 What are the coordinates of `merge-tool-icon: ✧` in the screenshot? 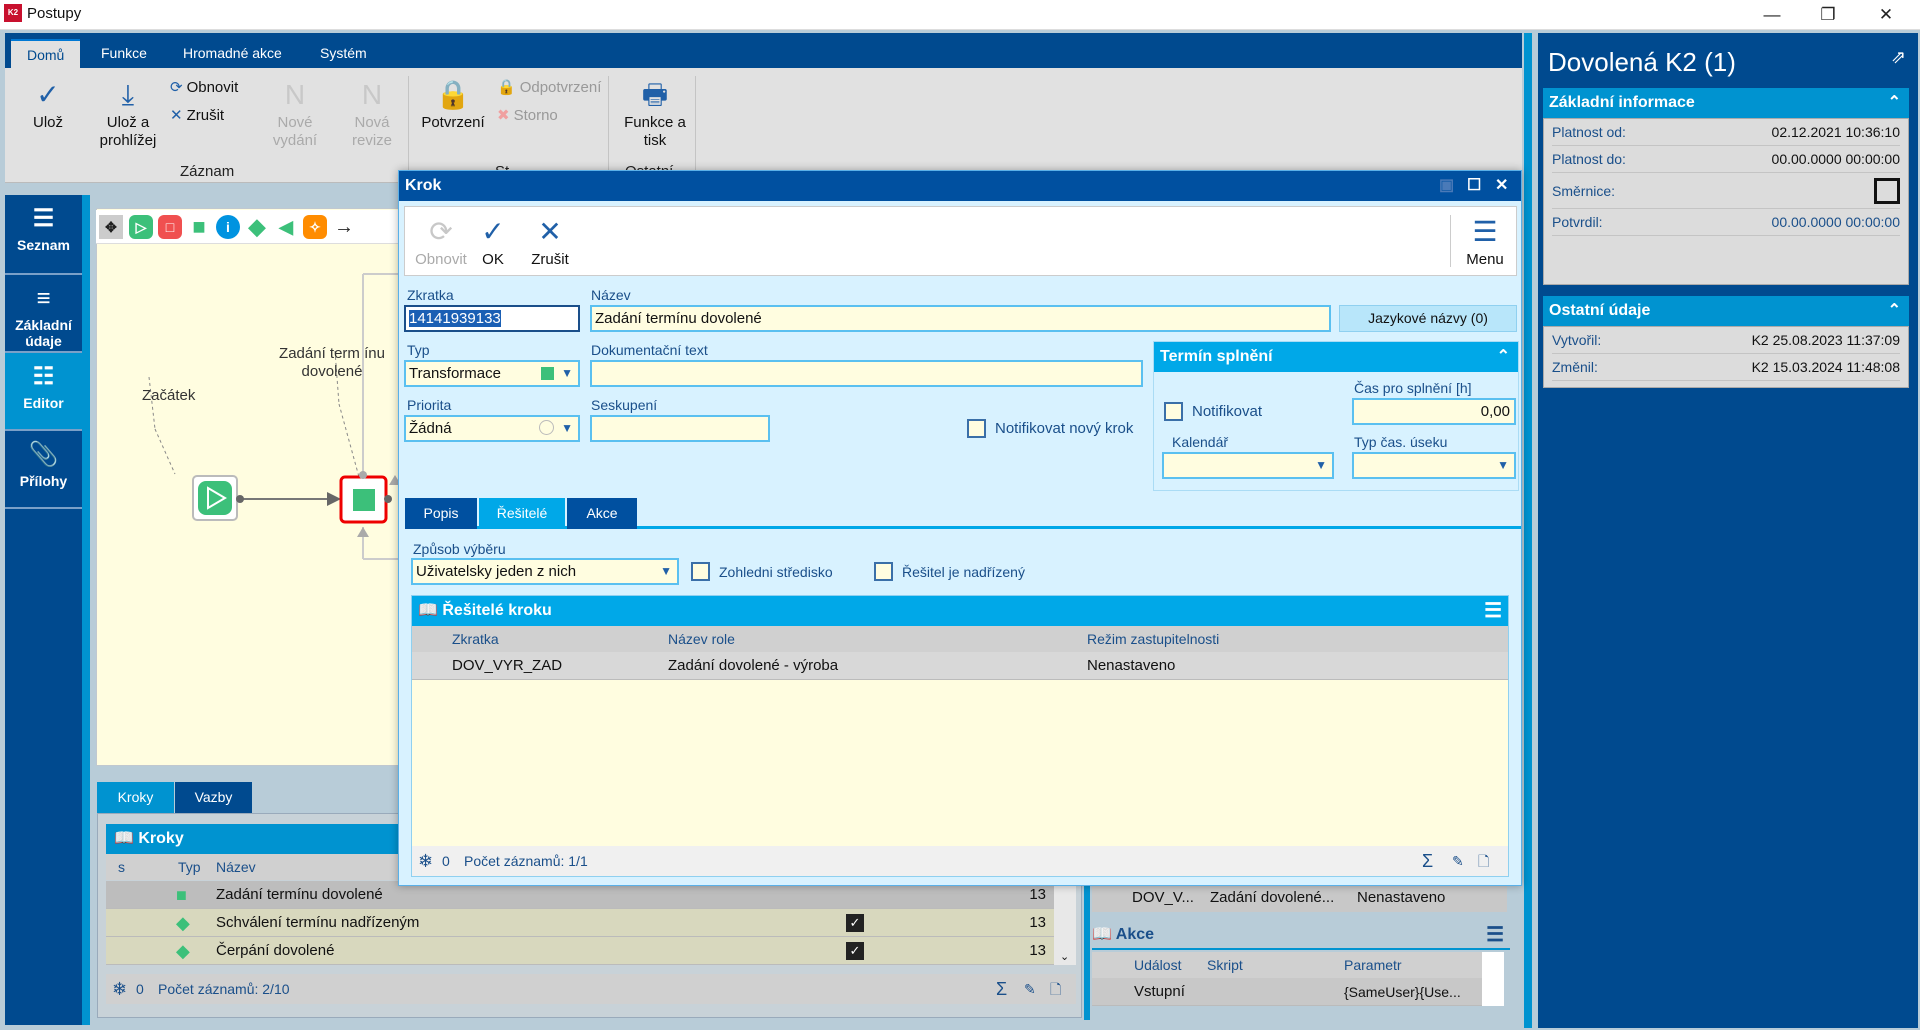 It's located at (315, 227).